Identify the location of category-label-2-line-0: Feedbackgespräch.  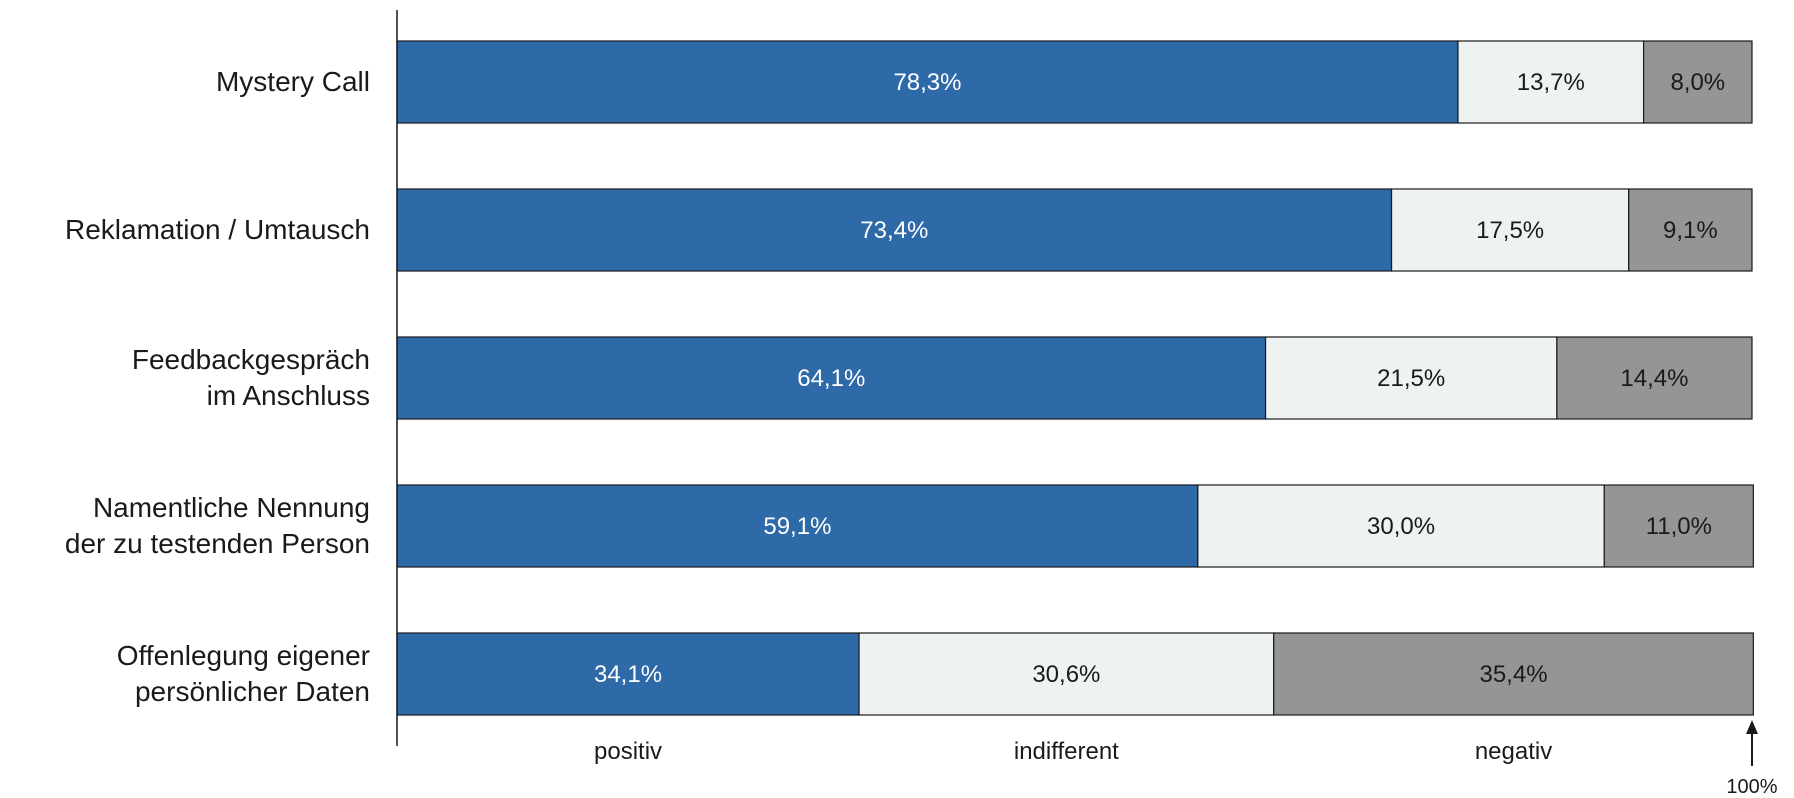
(251, 359).